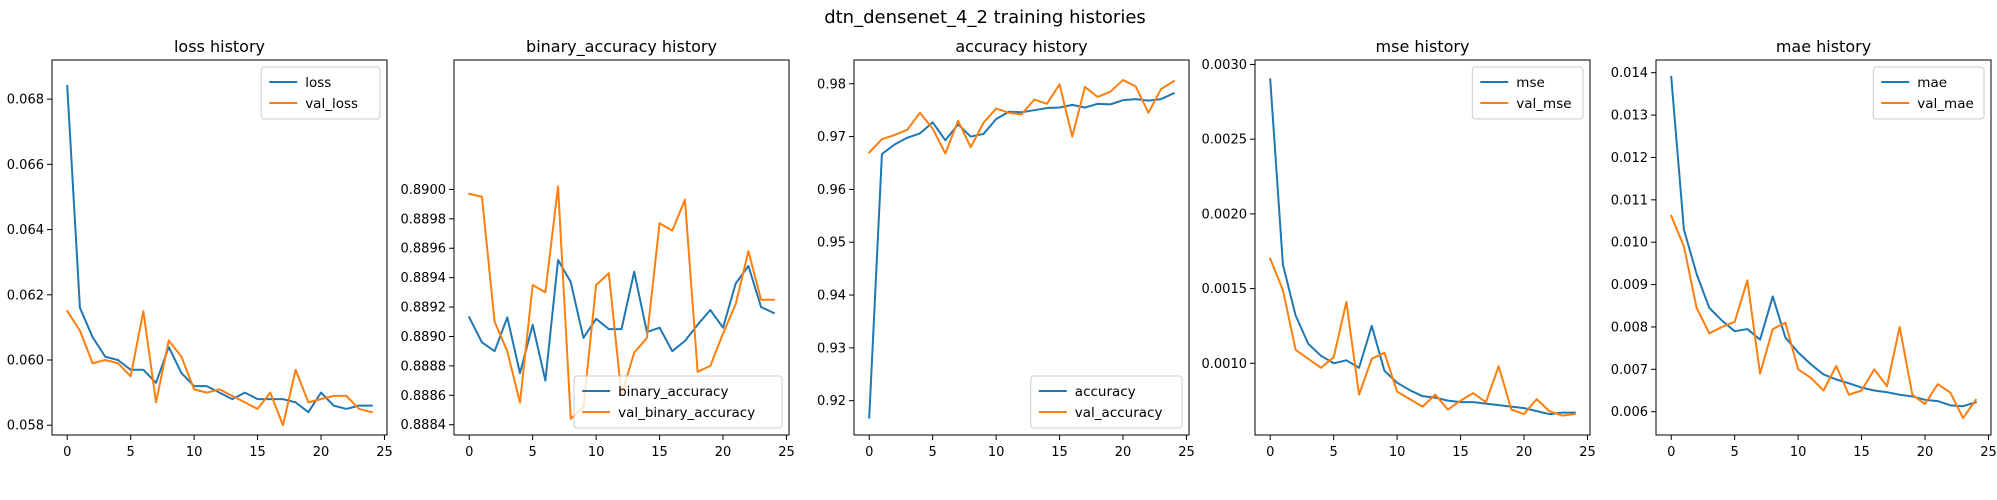 Image resolution: width=1997 pixels, height=500 pixels. I want to click on y-tick-label: 0.009, so click(1629, 285).